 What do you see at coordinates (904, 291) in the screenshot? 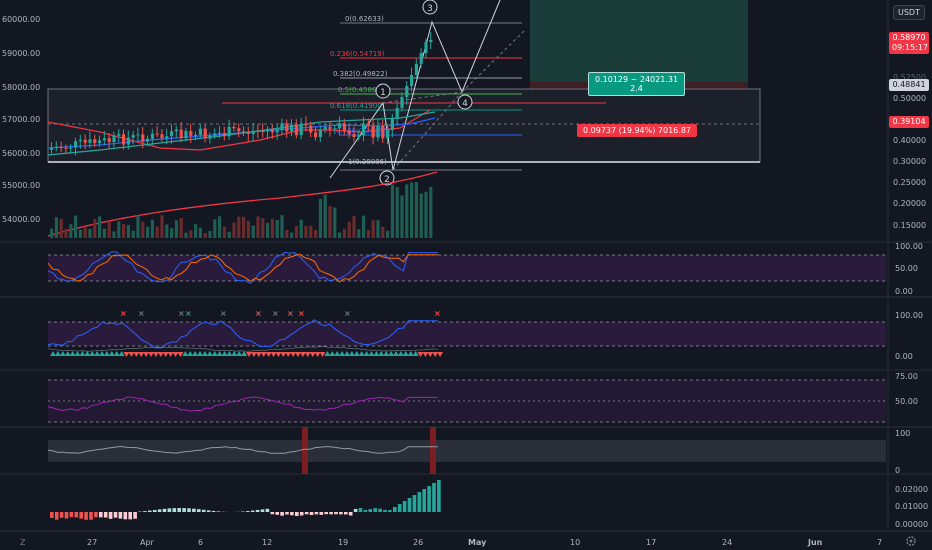
I see `stoch-axis-tick: 0.00` at bounding box center [904, 291].